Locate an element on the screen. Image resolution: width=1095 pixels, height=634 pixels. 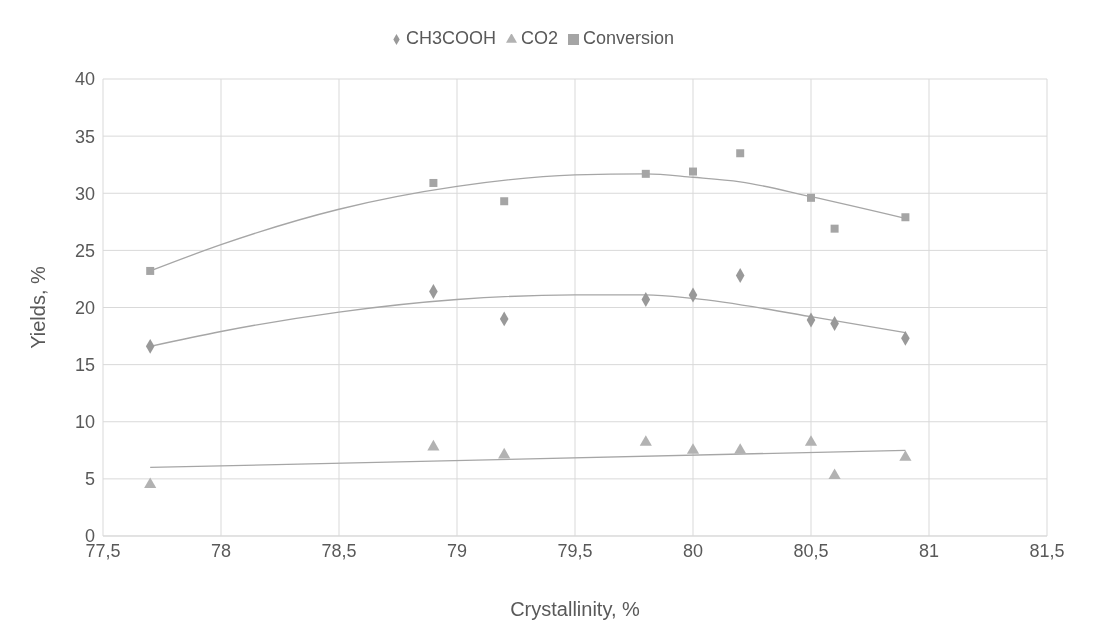
y-tick-label: 40 is located at coordinates (84, 79).